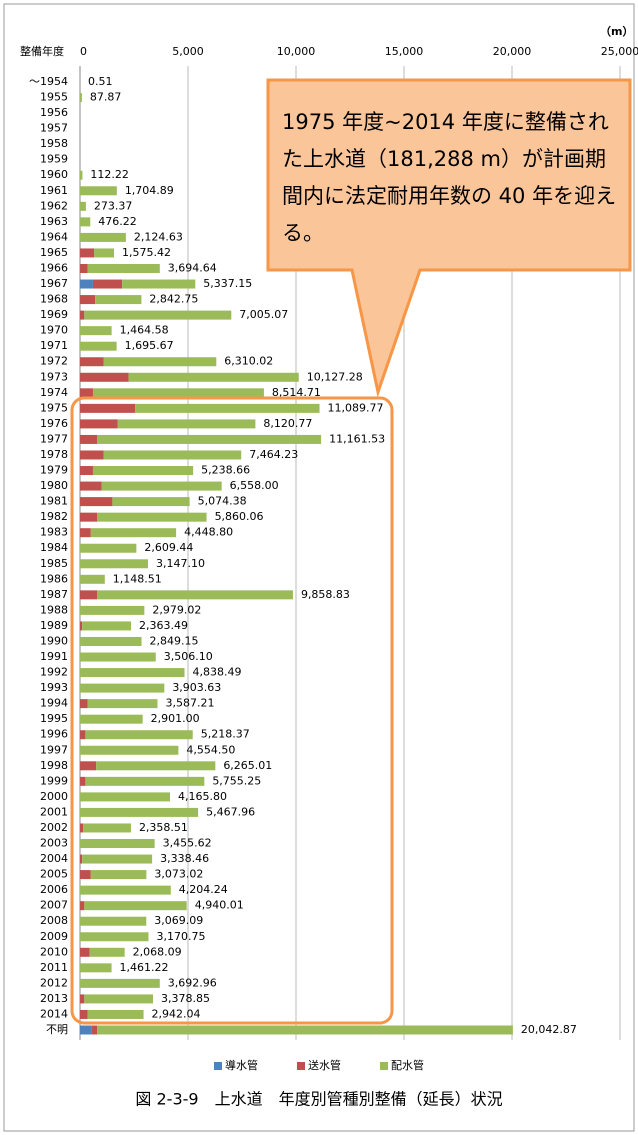 Image resolution: width=638 pixels, height=1135 pixels. I want to click on y-tick-label: 1972, so click(54, 361).